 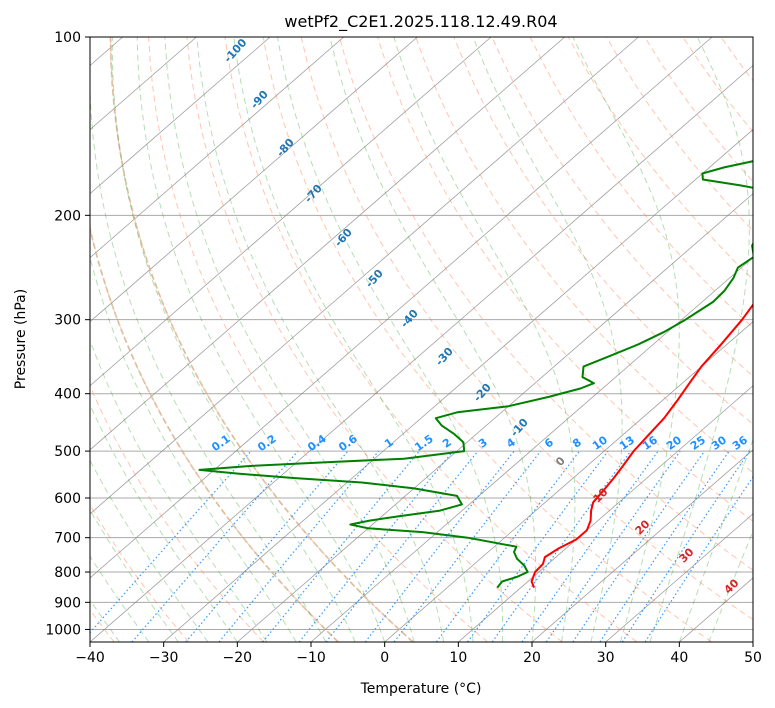 I want to click on x-tick-label: 40, so click(x=679, y=658).